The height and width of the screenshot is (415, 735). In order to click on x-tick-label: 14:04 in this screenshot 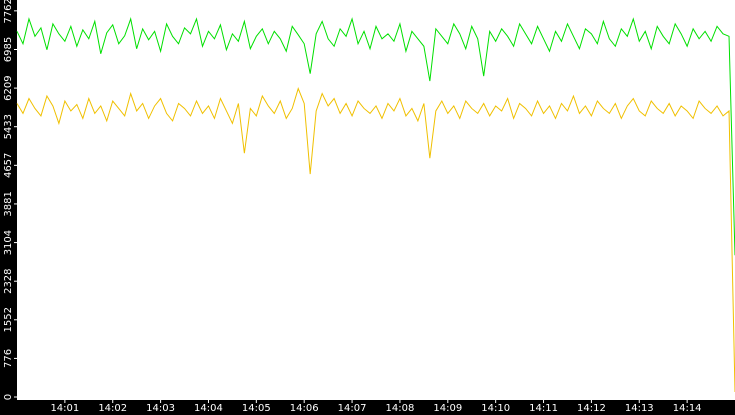, I will do `click(208, 408)`.